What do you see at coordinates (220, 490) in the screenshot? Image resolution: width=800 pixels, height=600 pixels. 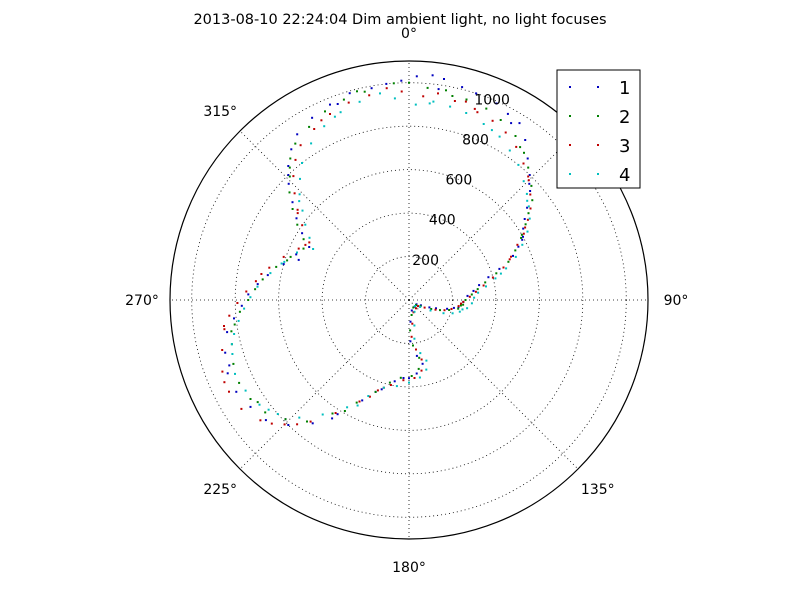 I see `theta-tick-label: 225°` at bounding box center [220, 490].